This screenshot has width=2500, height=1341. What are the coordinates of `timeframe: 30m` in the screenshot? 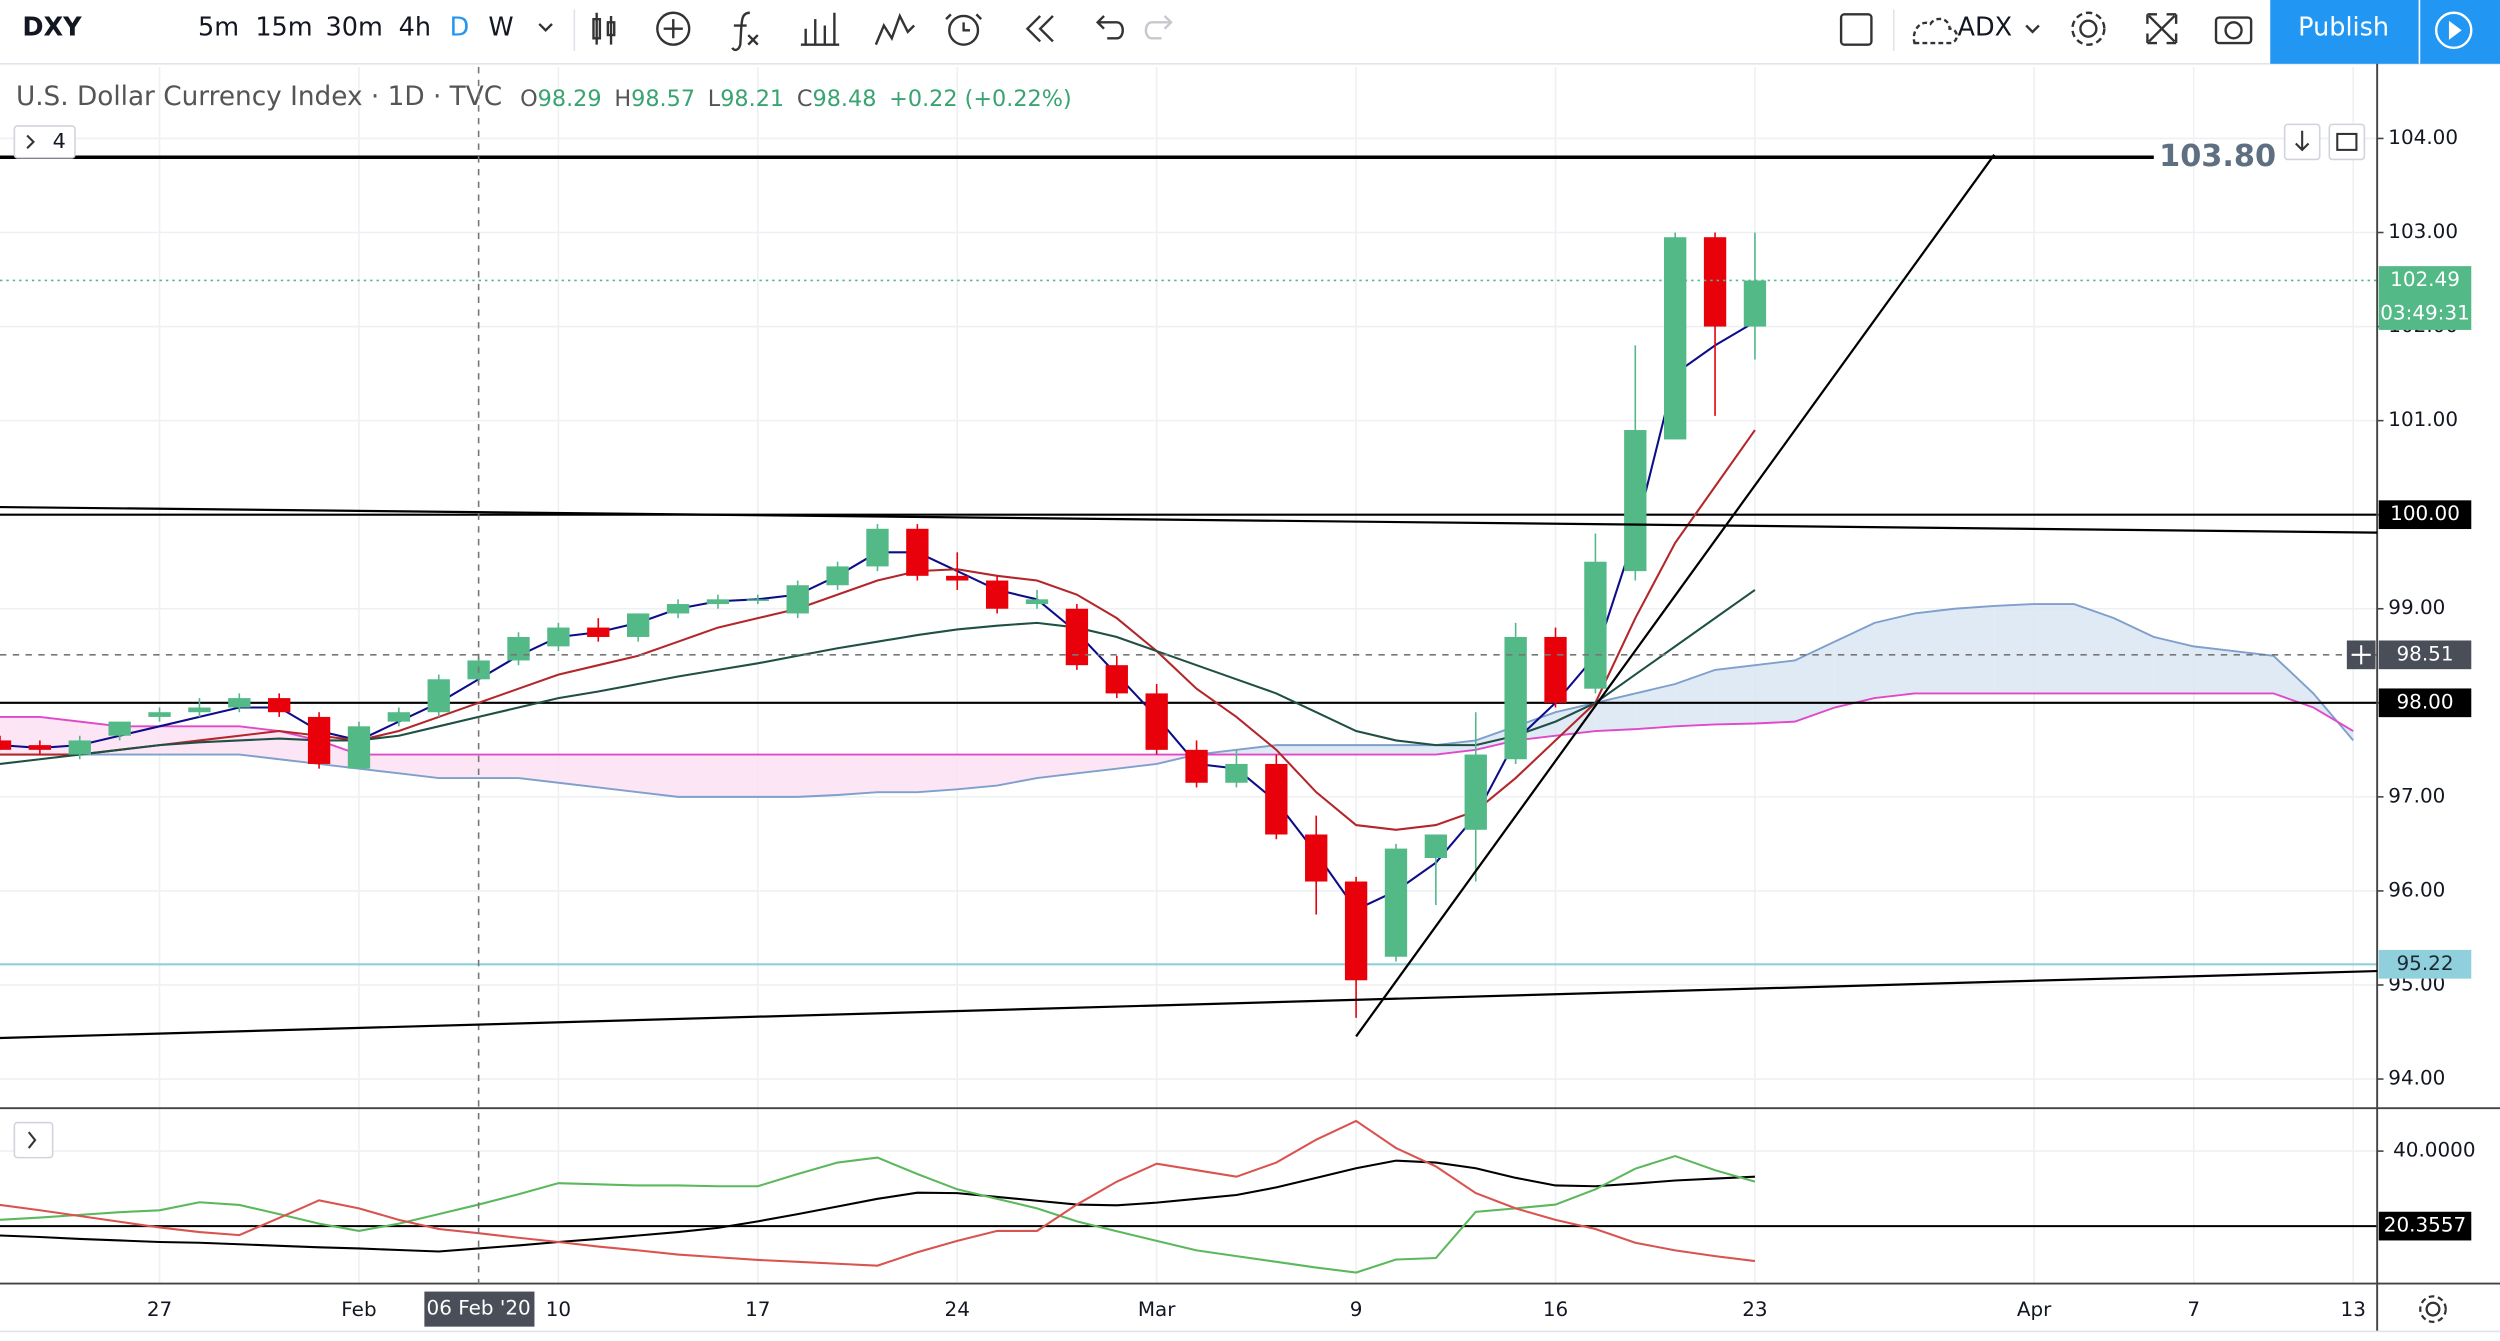 It's located at (354, 28).